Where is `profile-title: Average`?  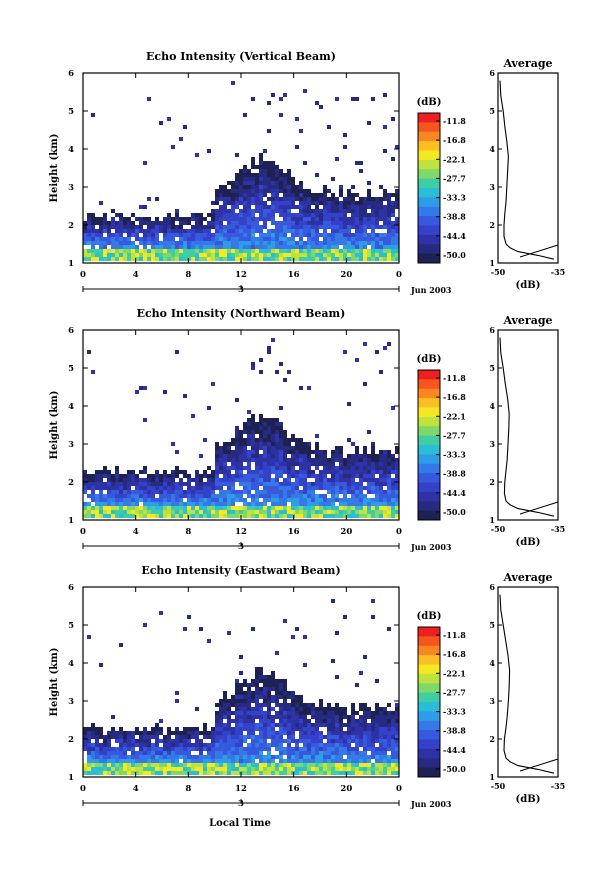
profile-title: Average is located at coordinates (527, 577).